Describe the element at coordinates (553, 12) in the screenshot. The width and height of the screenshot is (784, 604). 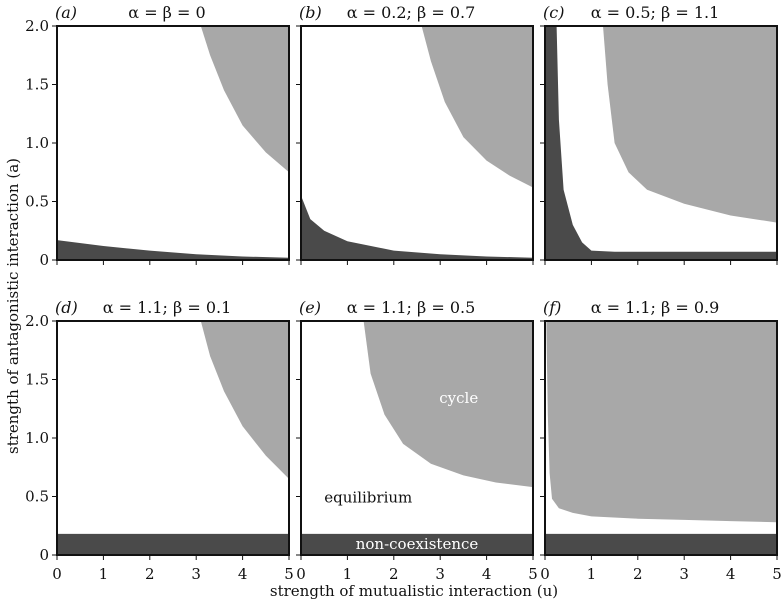
I see `panel-label: (c)` at that location.